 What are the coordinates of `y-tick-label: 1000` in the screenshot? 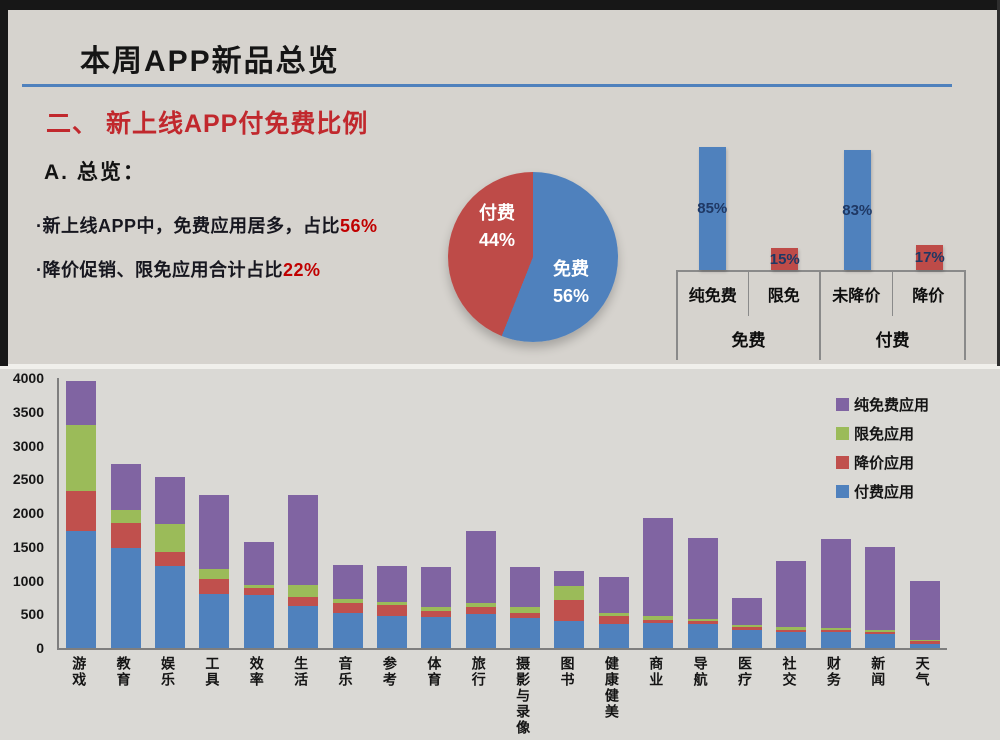 It's located at (28, 581).